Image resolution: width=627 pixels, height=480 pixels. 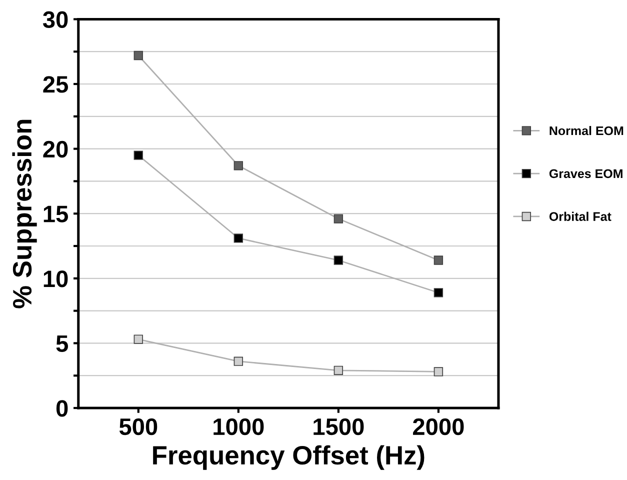 I want to click on y-tick-label: 15, so click(x=56, y=214).